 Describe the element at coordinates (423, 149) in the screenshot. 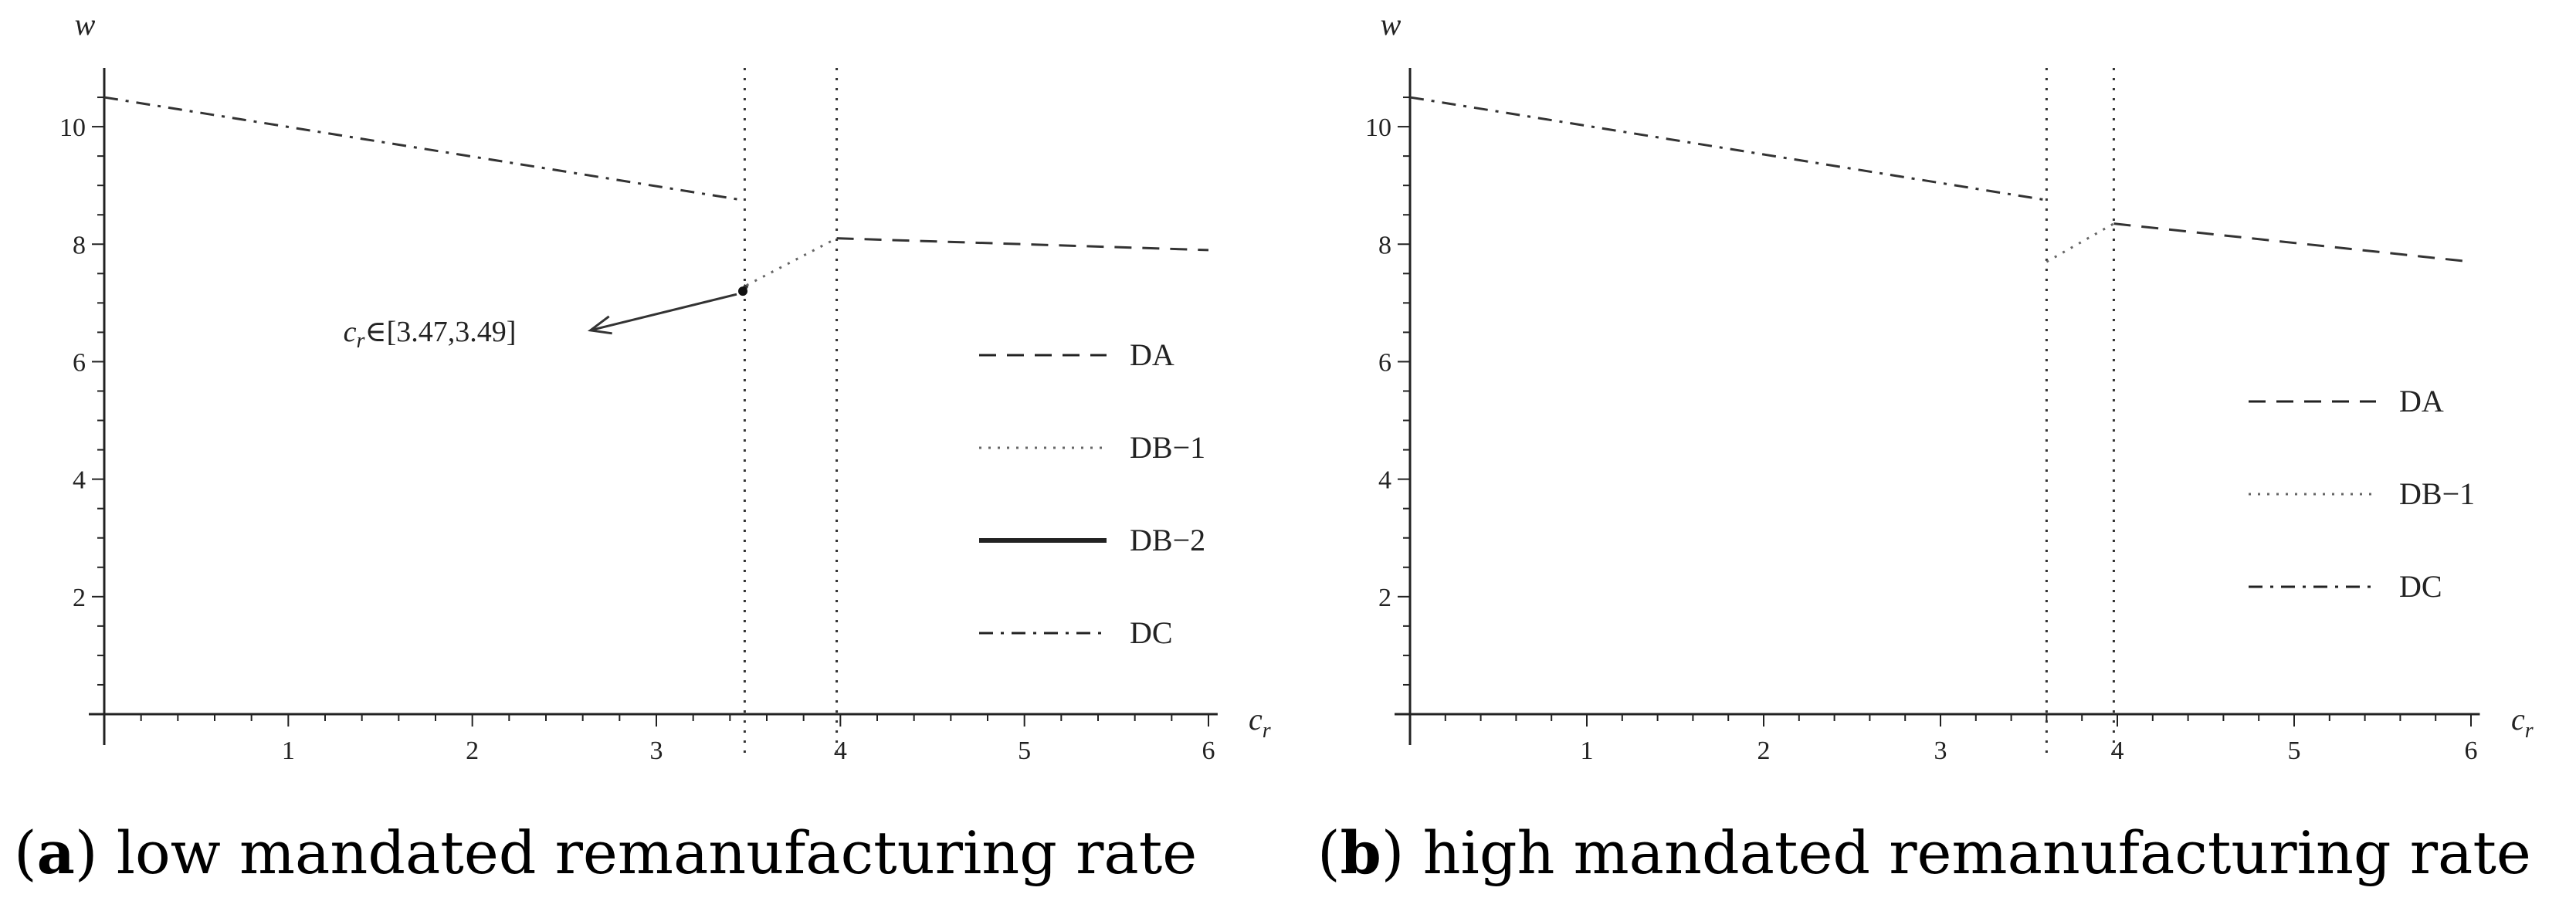

I see `series-dashdot-a` at that location.